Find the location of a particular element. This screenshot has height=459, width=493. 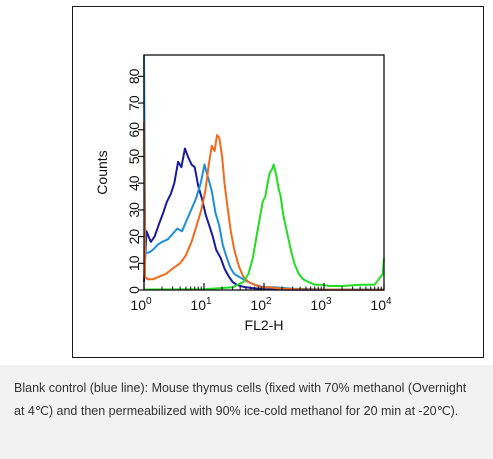

y-tick-label: 70 is located at coordinates (134, 103).